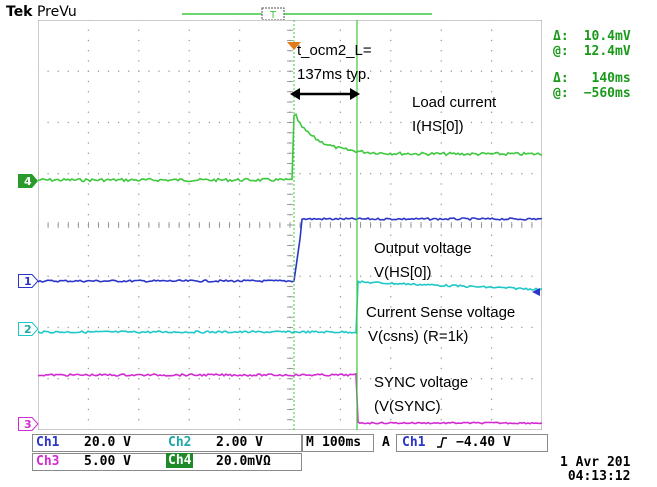  I want to click on ch3-ground-marker: 3, so click(29, 424).